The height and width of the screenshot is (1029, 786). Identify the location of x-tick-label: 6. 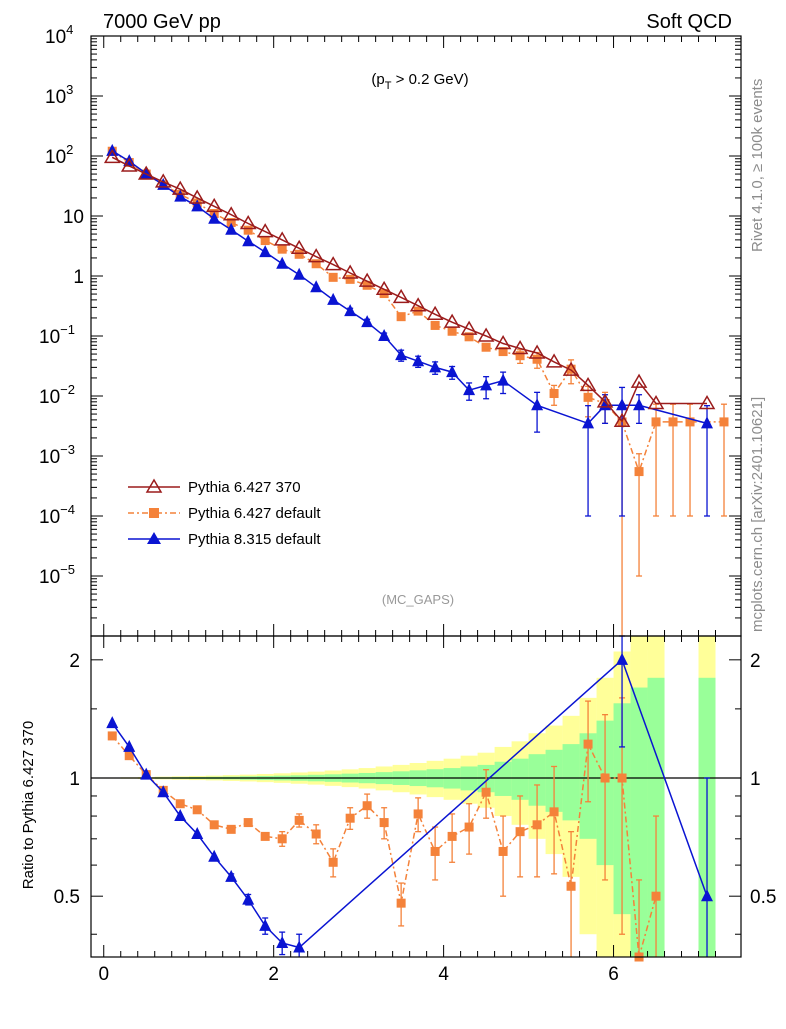
(613, 974).